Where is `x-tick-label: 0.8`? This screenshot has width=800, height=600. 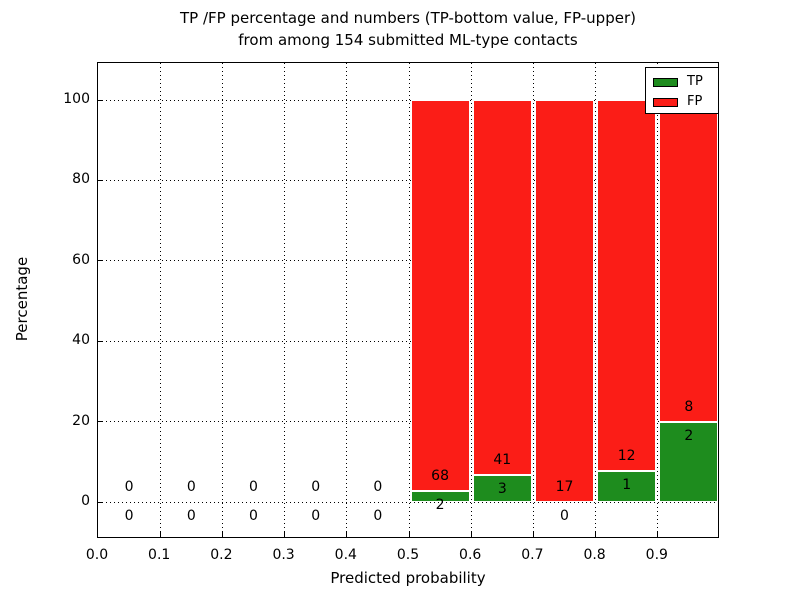
x-tick-label: 0.8 is located at coordinates (594, 555).